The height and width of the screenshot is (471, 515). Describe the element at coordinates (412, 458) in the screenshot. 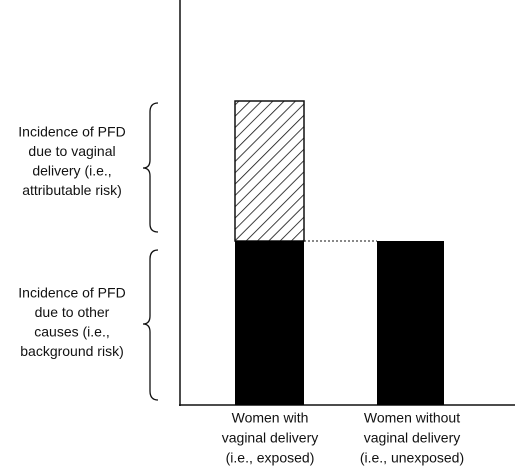

I see `group-label: (i.e., unexposed)` at that location.